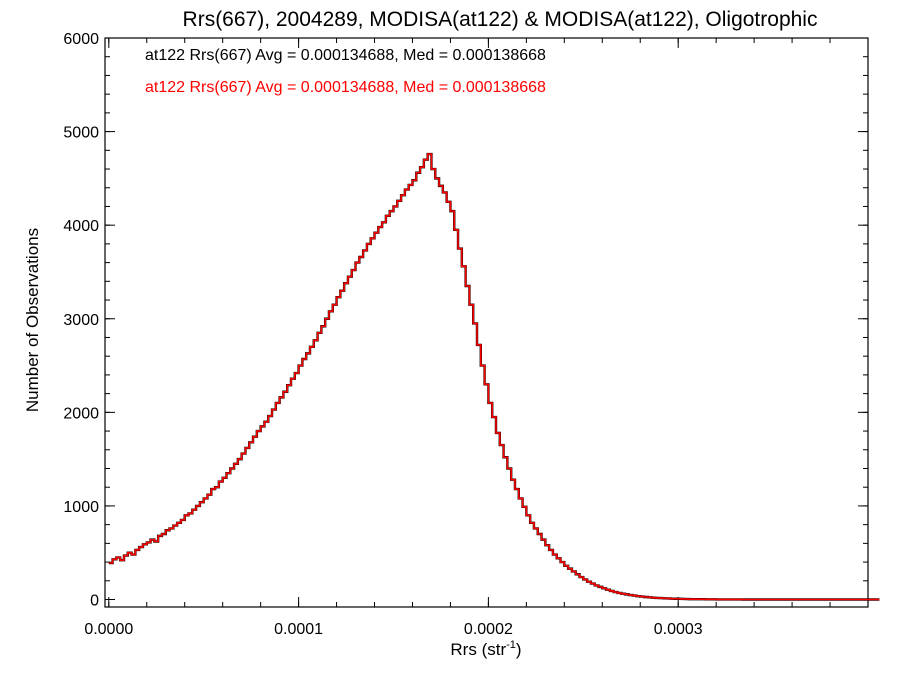 The width and height of the screenshot is (900, 675). I want to click on x-tick-label: 0.0000, so click(108, 629).